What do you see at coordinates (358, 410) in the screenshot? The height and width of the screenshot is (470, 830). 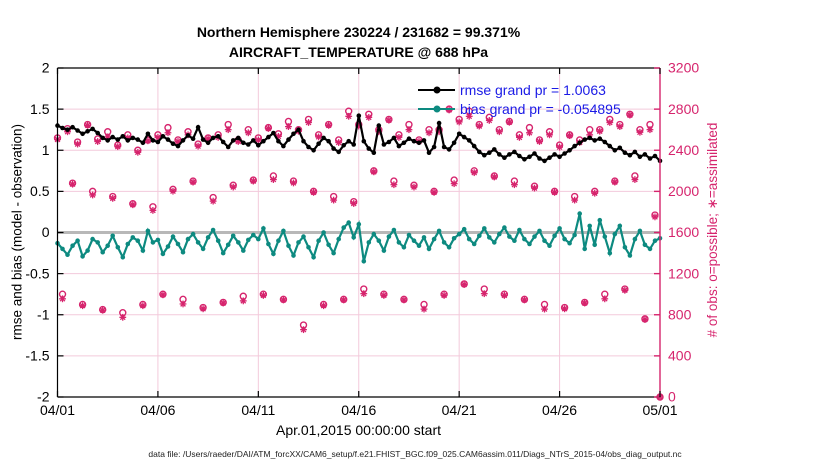 I see `svg-text: 04/16` at bounding box center [358, 410].